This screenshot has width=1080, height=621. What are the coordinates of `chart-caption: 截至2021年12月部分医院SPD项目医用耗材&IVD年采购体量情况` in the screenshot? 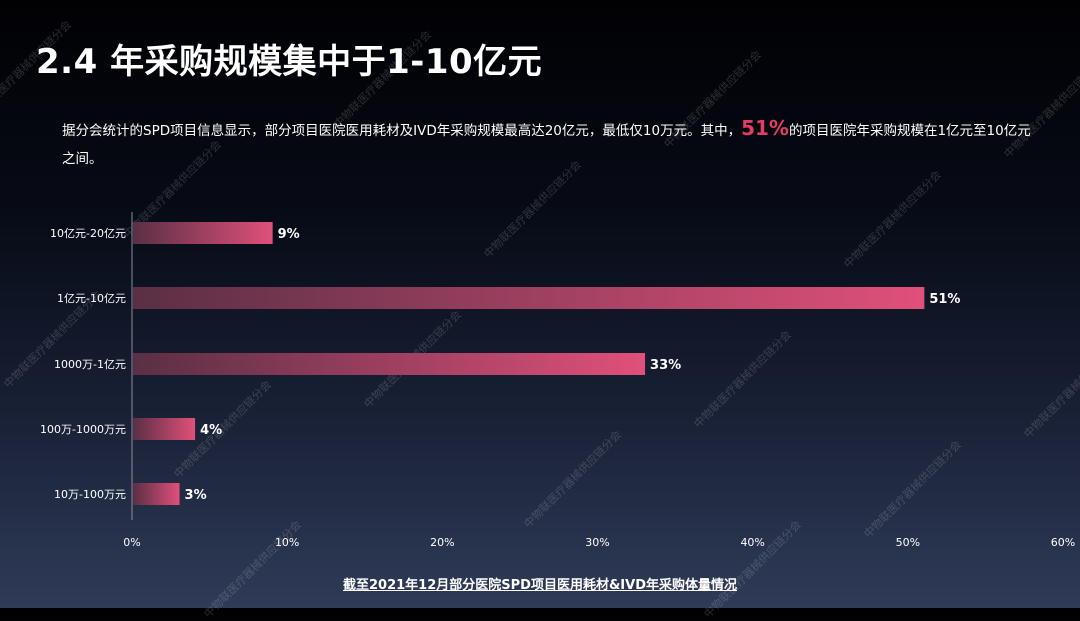 It's located at (540, 585).